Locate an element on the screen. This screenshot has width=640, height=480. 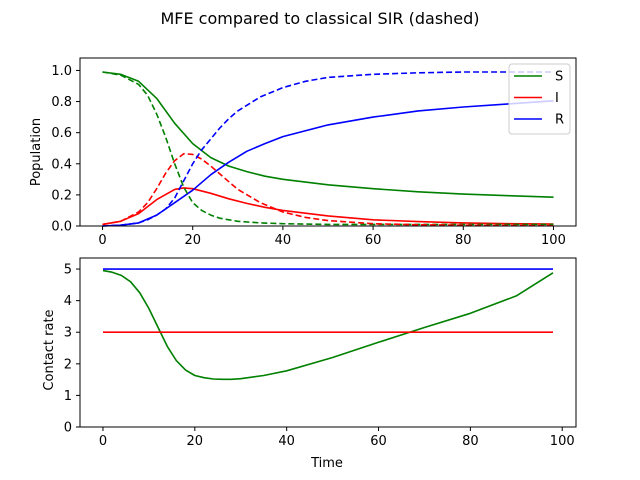
population-x-tick-label: 80 is located at coordinates (463, 240).